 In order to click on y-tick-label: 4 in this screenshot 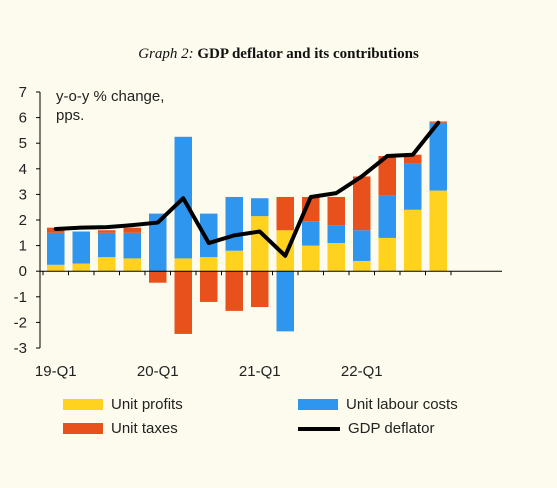, I will do `click(23, 169)`.